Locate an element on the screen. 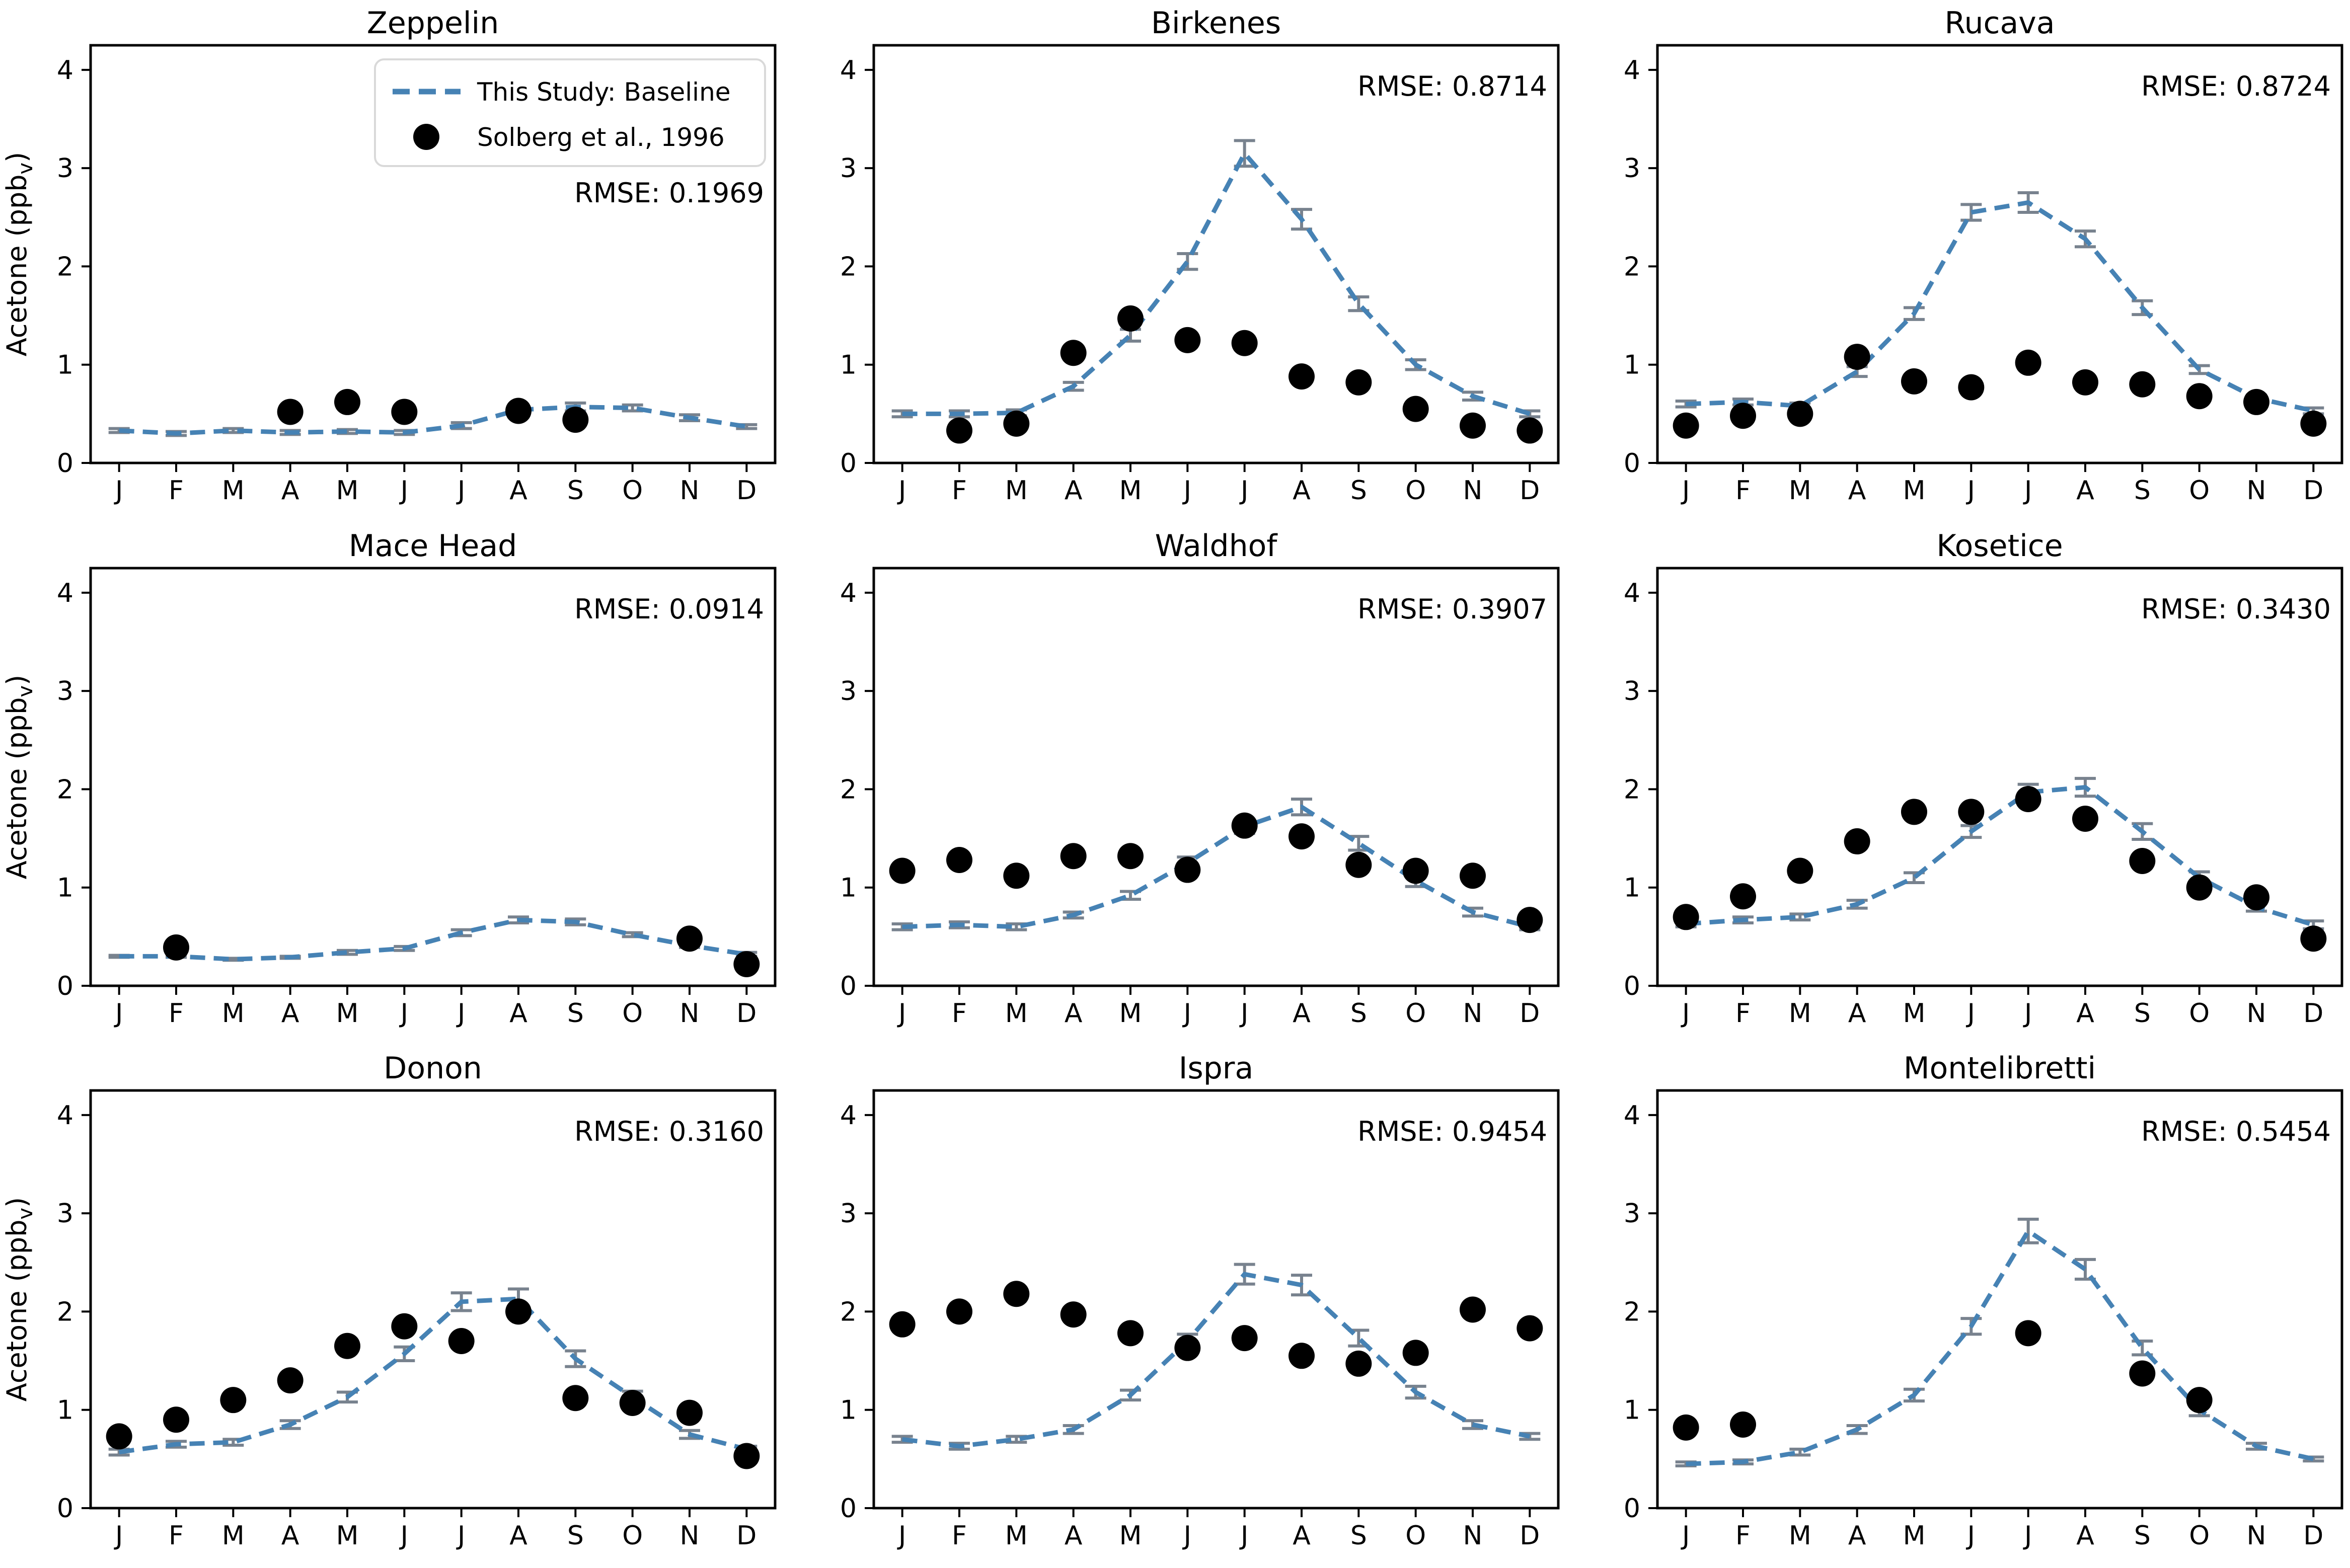 This screenshot has width=2350, height=1568. legend-box is located at coordinates (570, 112).